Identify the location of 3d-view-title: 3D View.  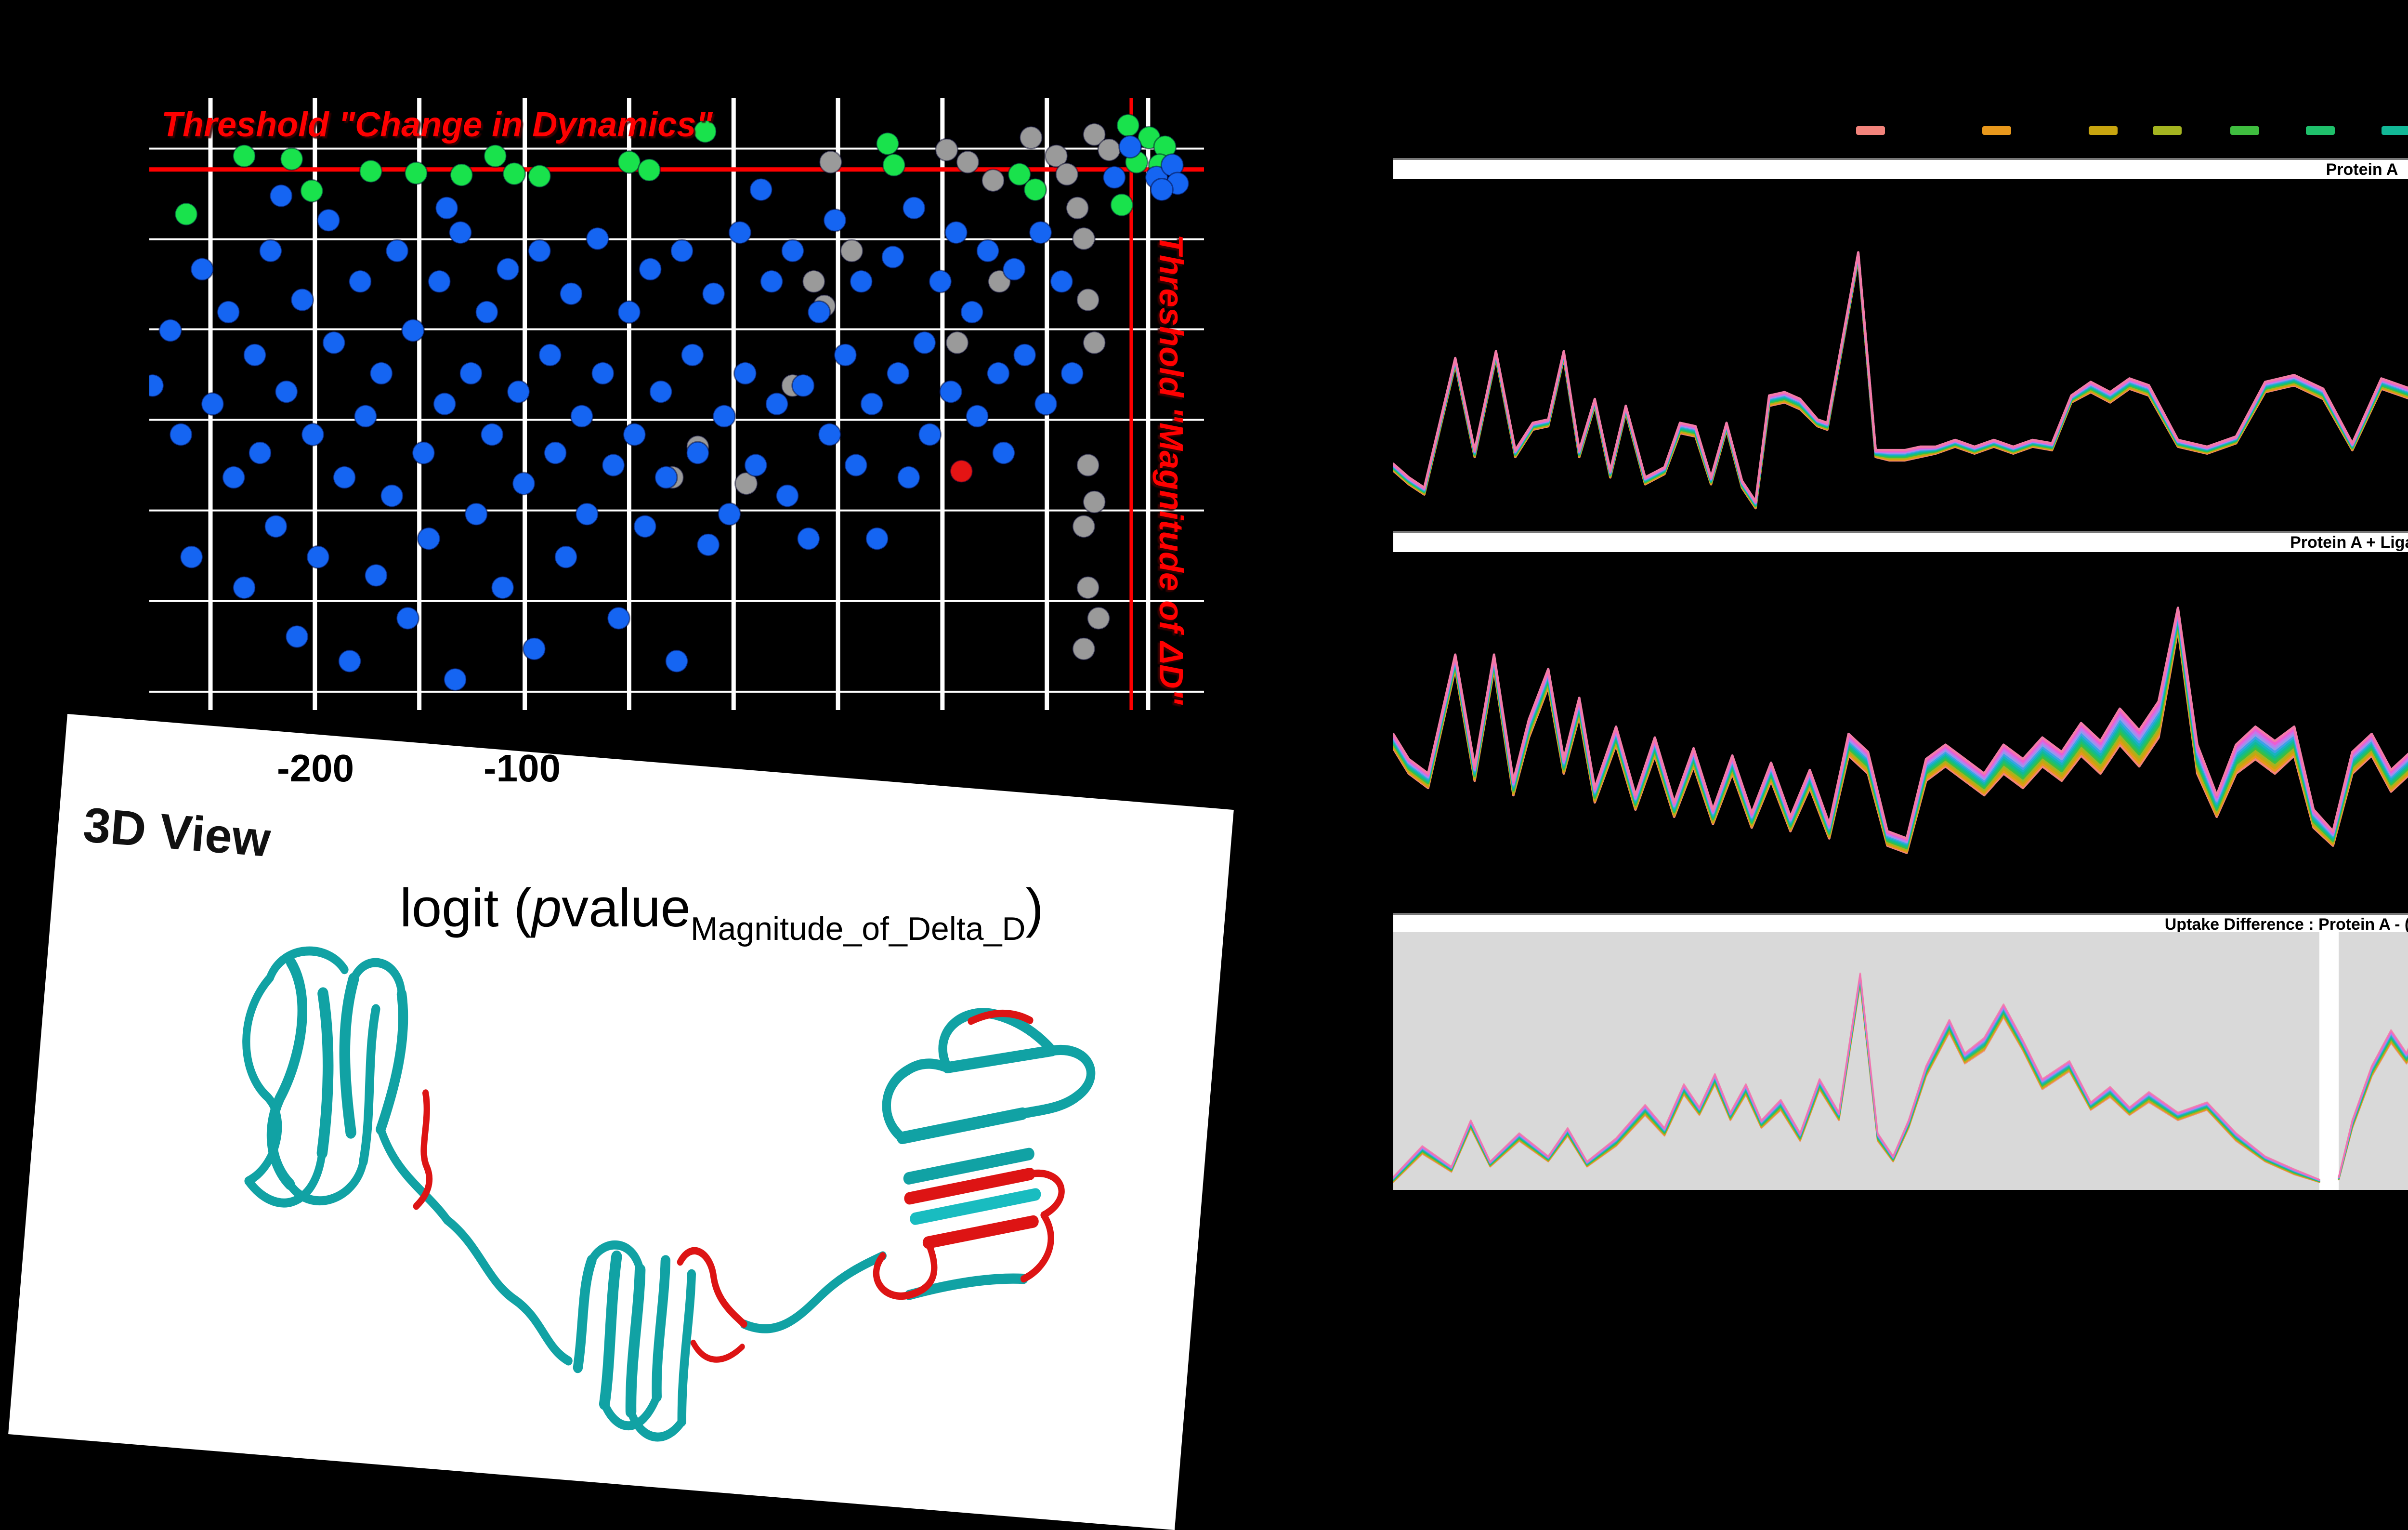
(177, 832).